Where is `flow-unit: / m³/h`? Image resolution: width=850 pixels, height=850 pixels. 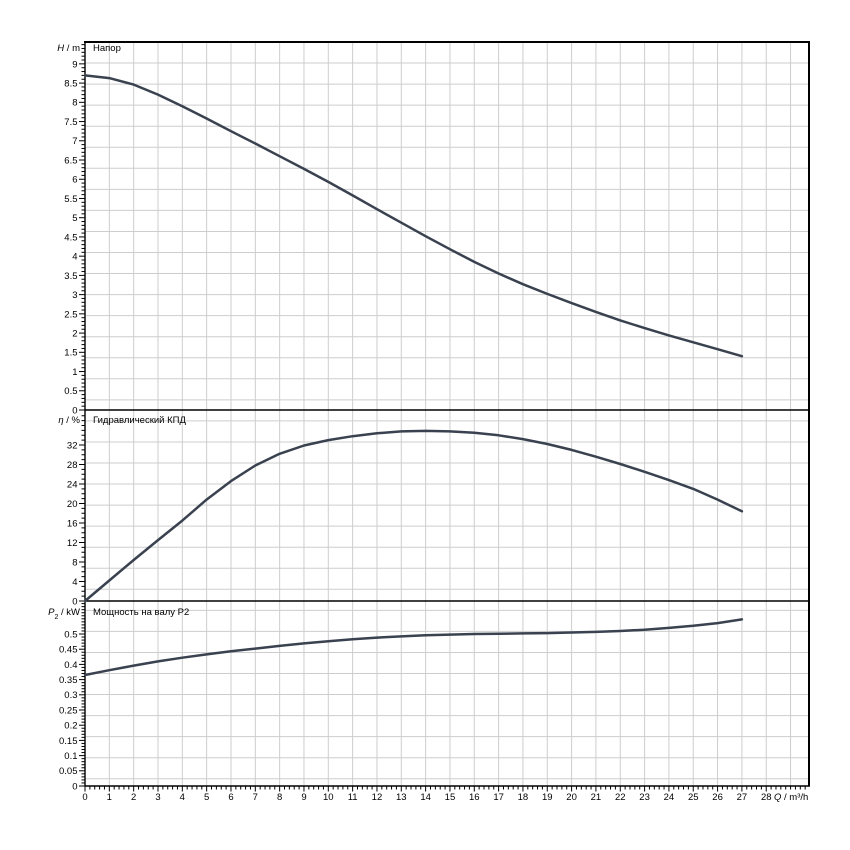 flow-unit: / m³/h is located at coordinates (794, 797).